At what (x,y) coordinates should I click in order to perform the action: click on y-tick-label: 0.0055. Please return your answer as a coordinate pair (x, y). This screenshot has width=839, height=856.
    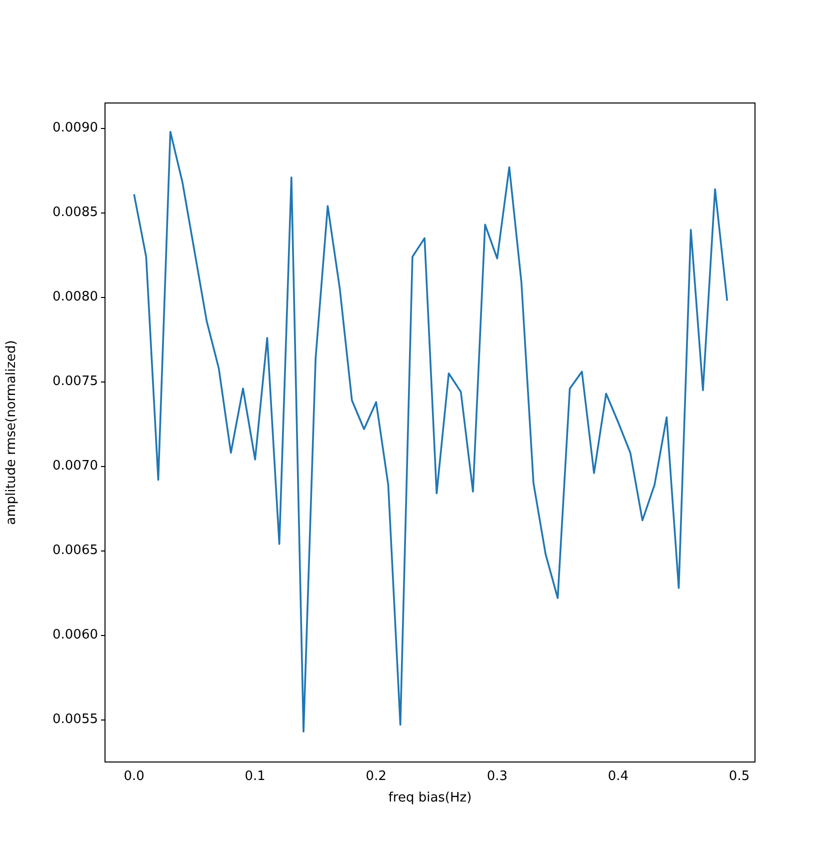
    Looking at the image, I should click on (75, 720).